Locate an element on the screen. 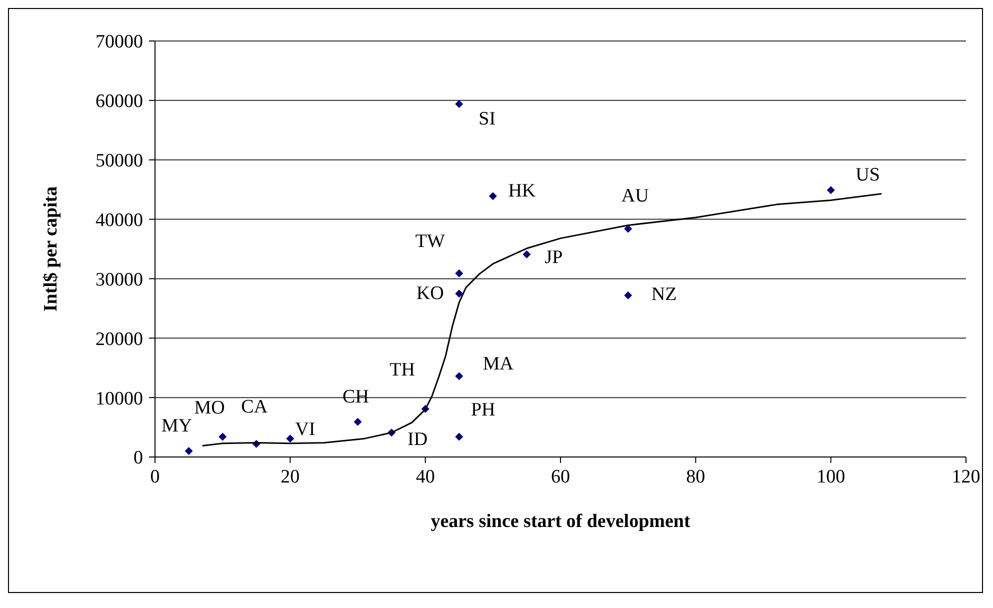 Image resolution: width=993 pixels, height=608 pixels. annotation: PH is located at coordinates (483, 409).